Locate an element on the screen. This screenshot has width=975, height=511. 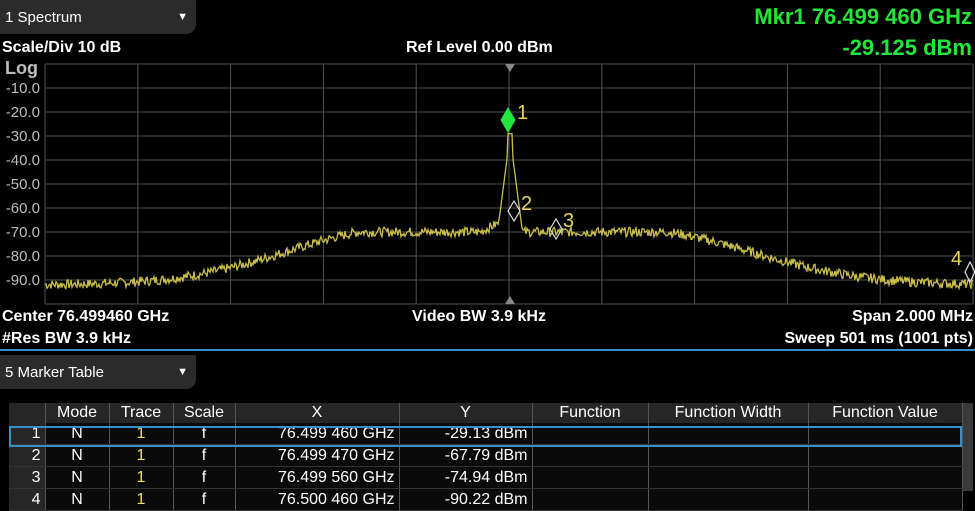
col-header-num is located at coordinates (27, 413).